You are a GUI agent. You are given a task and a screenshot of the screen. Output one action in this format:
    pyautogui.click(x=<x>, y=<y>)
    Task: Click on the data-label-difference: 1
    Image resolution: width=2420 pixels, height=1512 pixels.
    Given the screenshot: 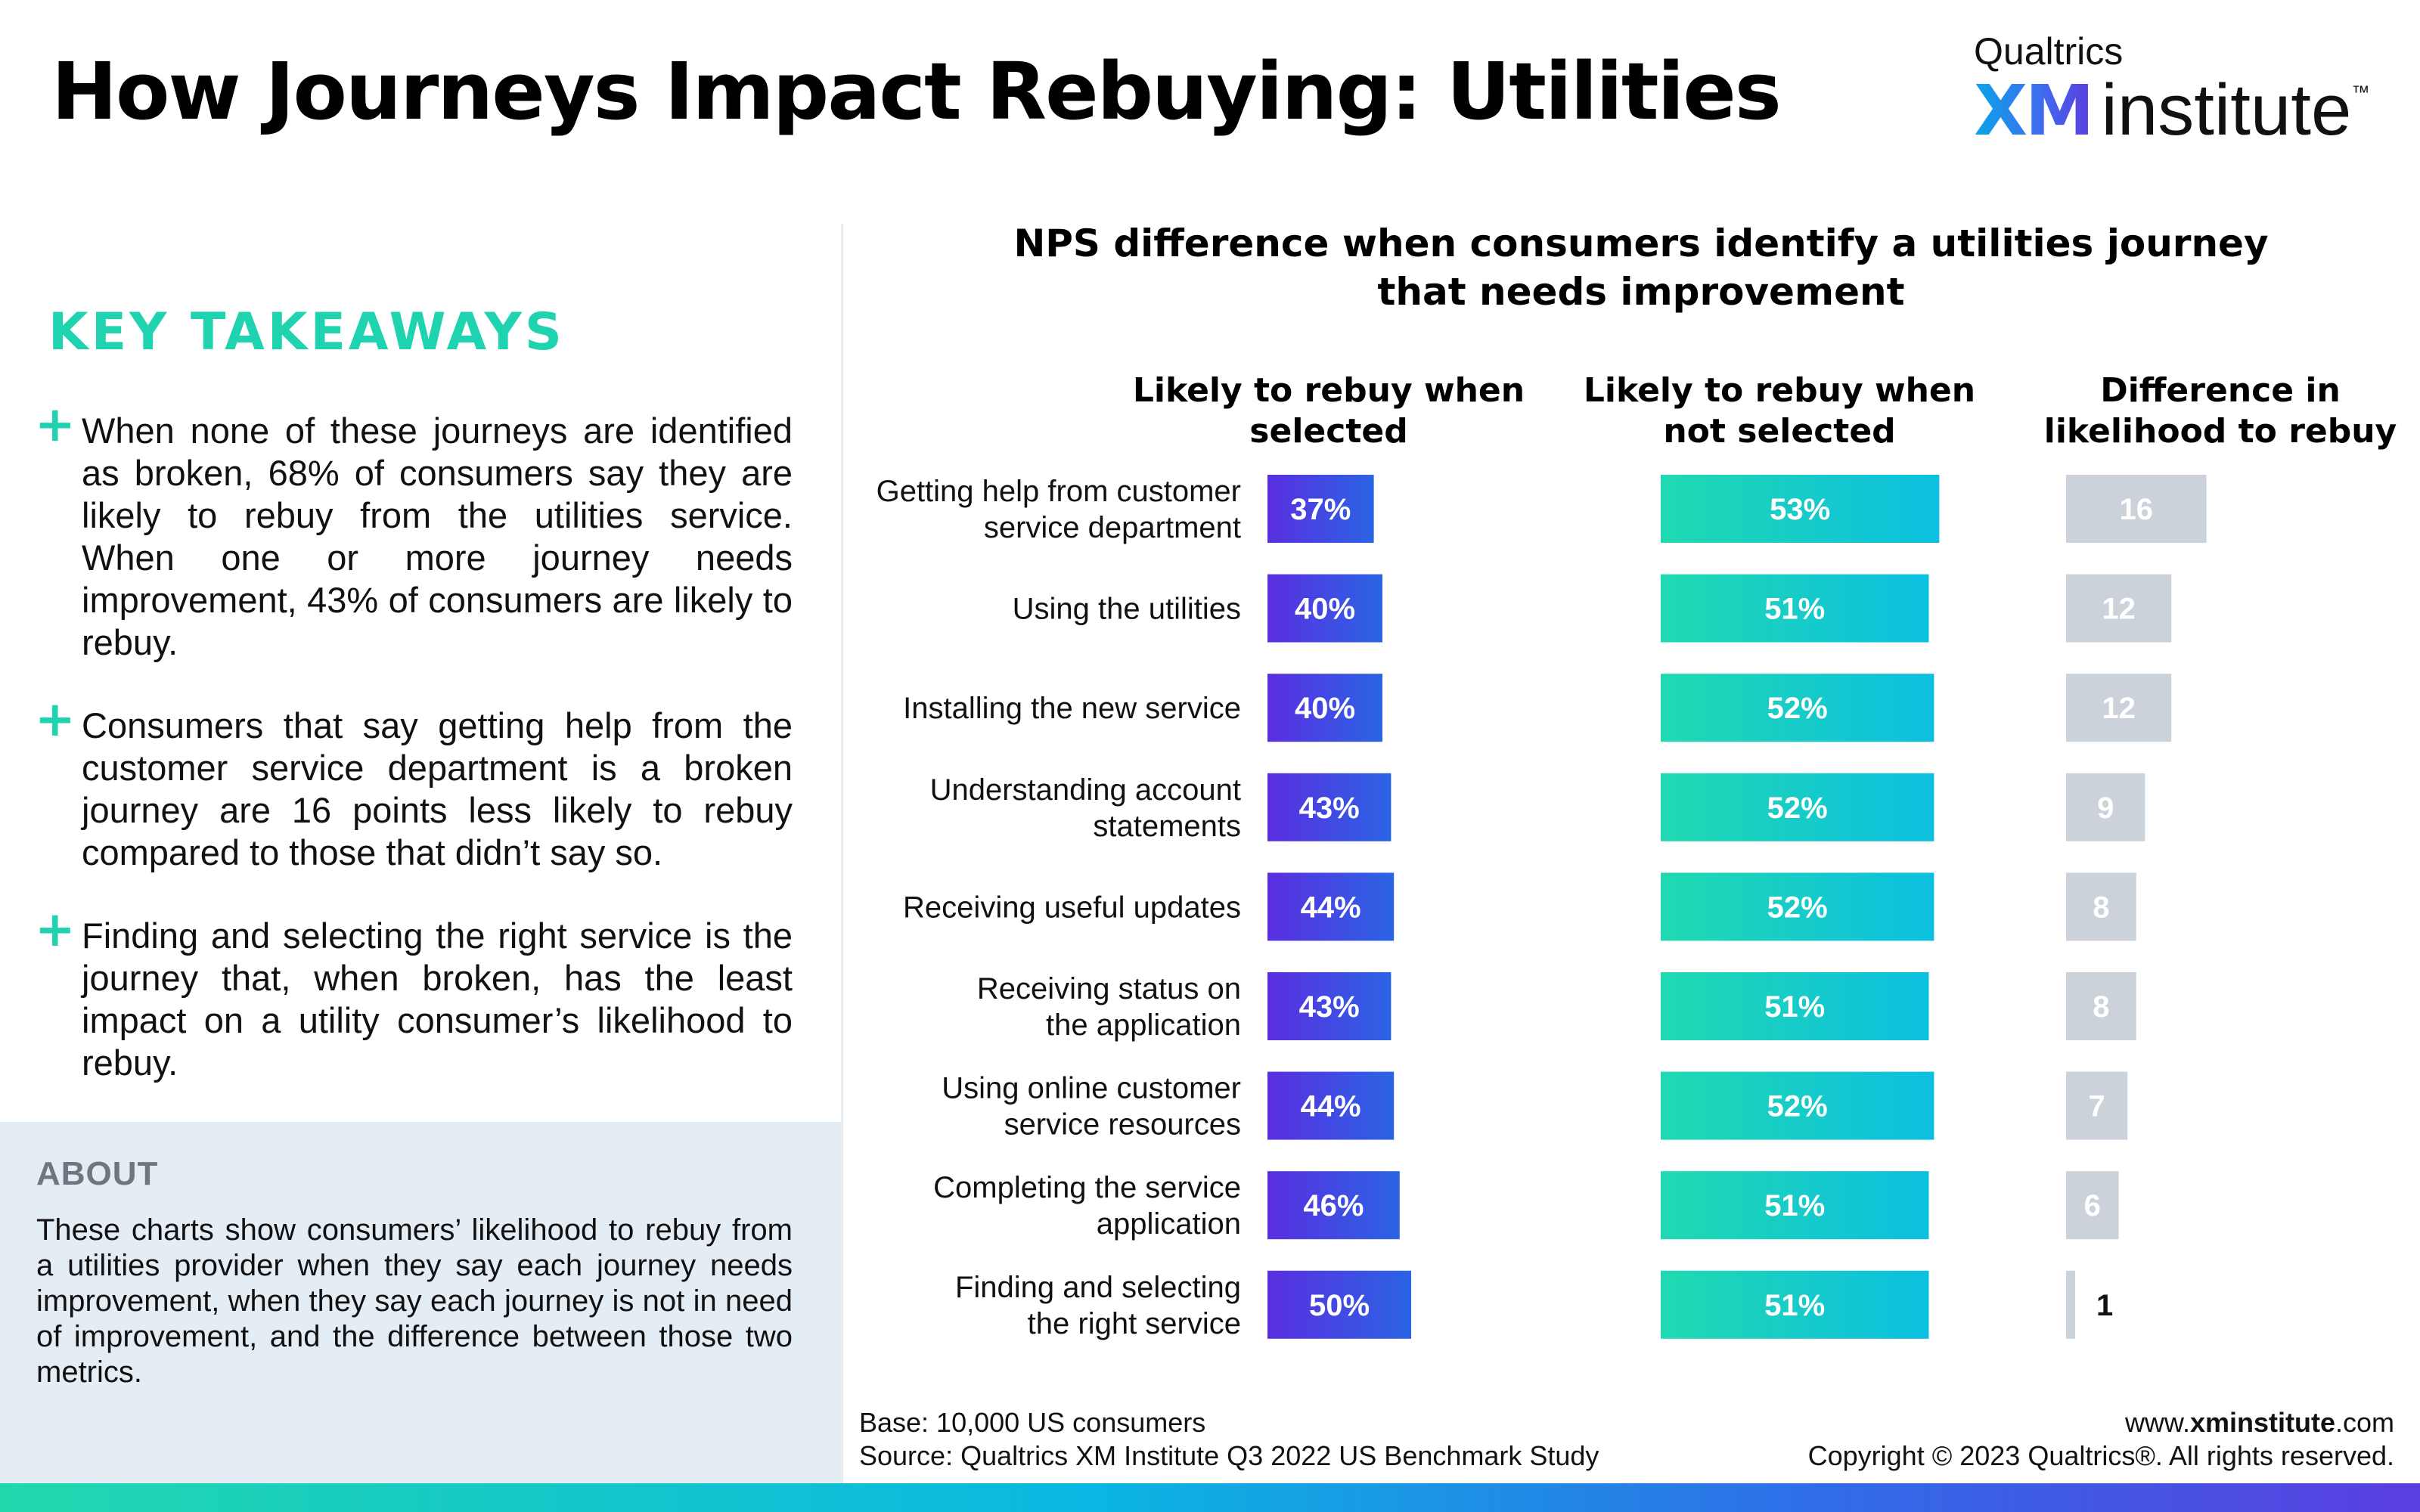 What is the action you would take?
    pyautogui.click(x=2104, y=1305)
    